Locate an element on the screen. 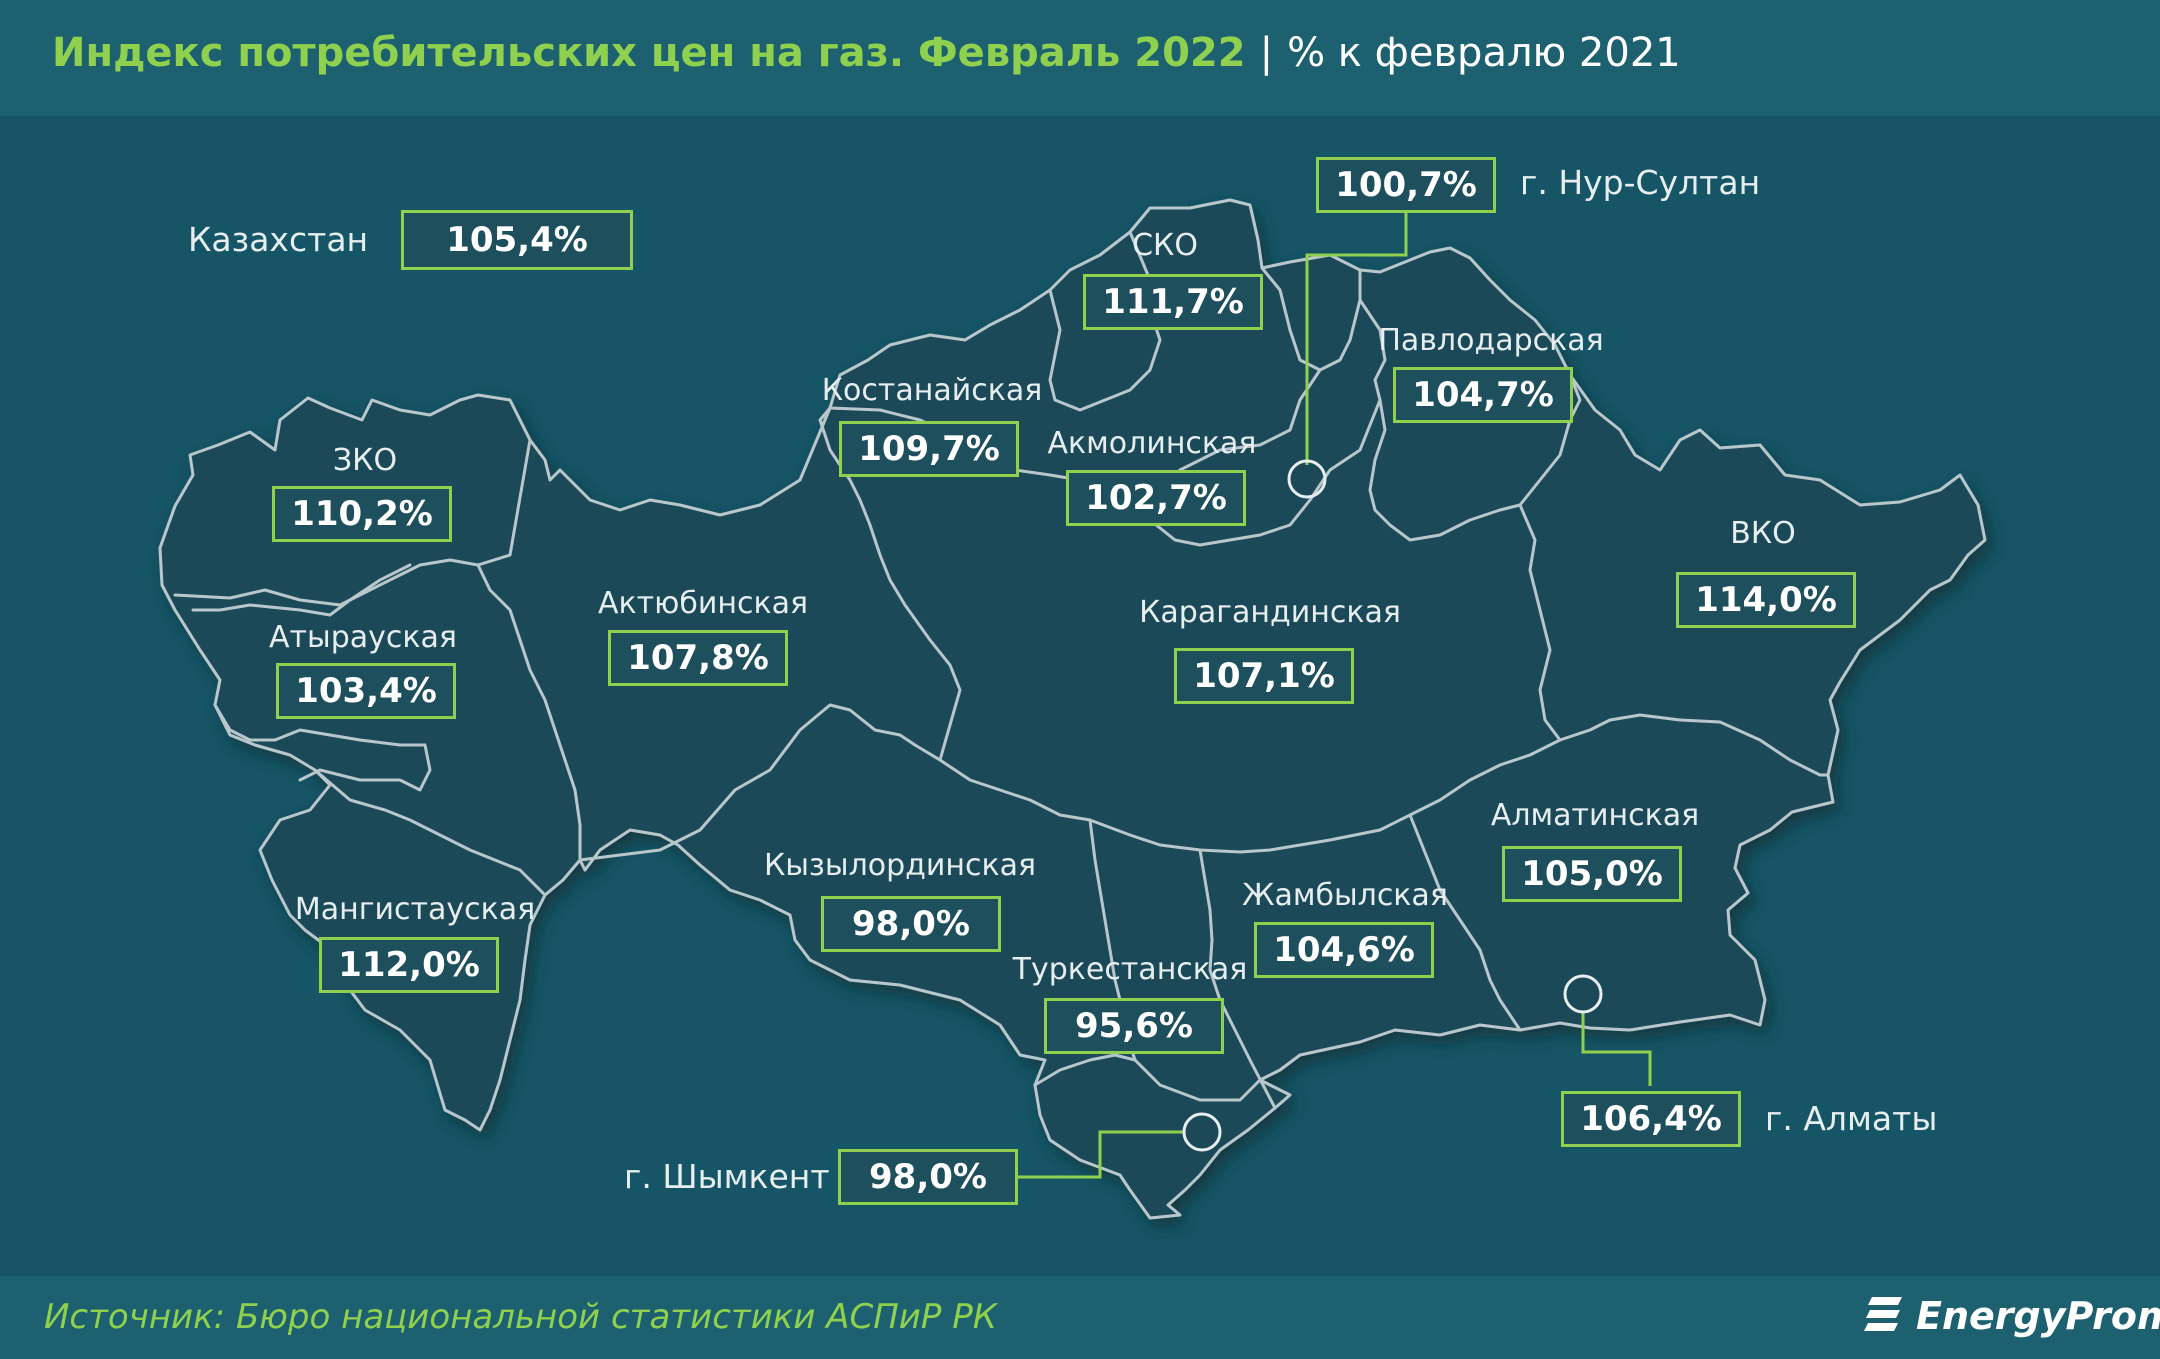 This screenshot has width=2160, height=1359. zko-label: ЗКО is located at coordinates (365, 460).